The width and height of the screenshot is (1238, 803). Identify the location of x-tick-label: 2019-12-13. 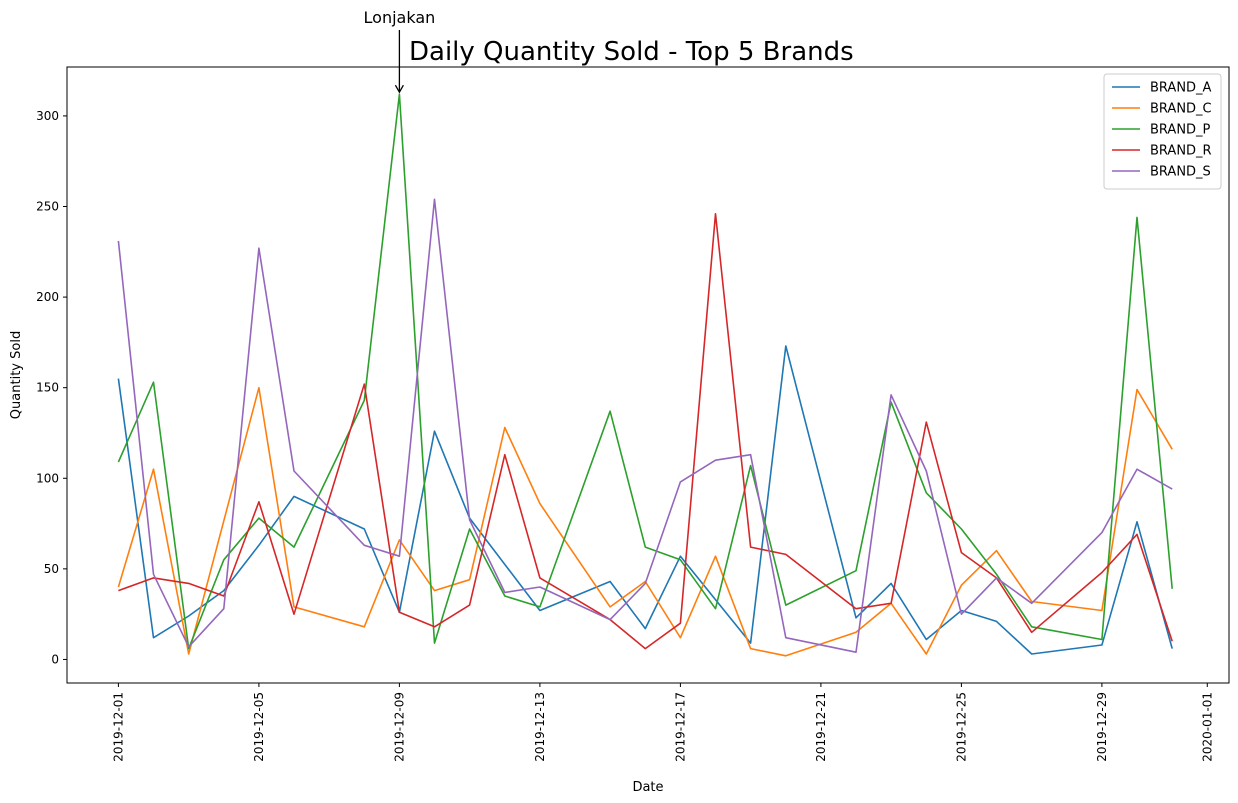
(540, 727).